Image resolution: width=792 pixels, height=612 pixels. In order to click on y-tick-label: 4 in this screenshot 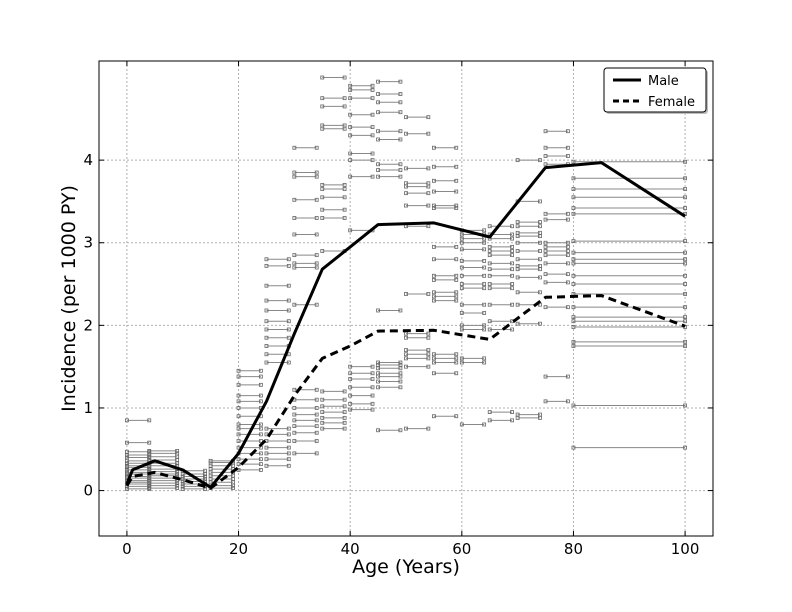, I will do `click(88, 160)`.